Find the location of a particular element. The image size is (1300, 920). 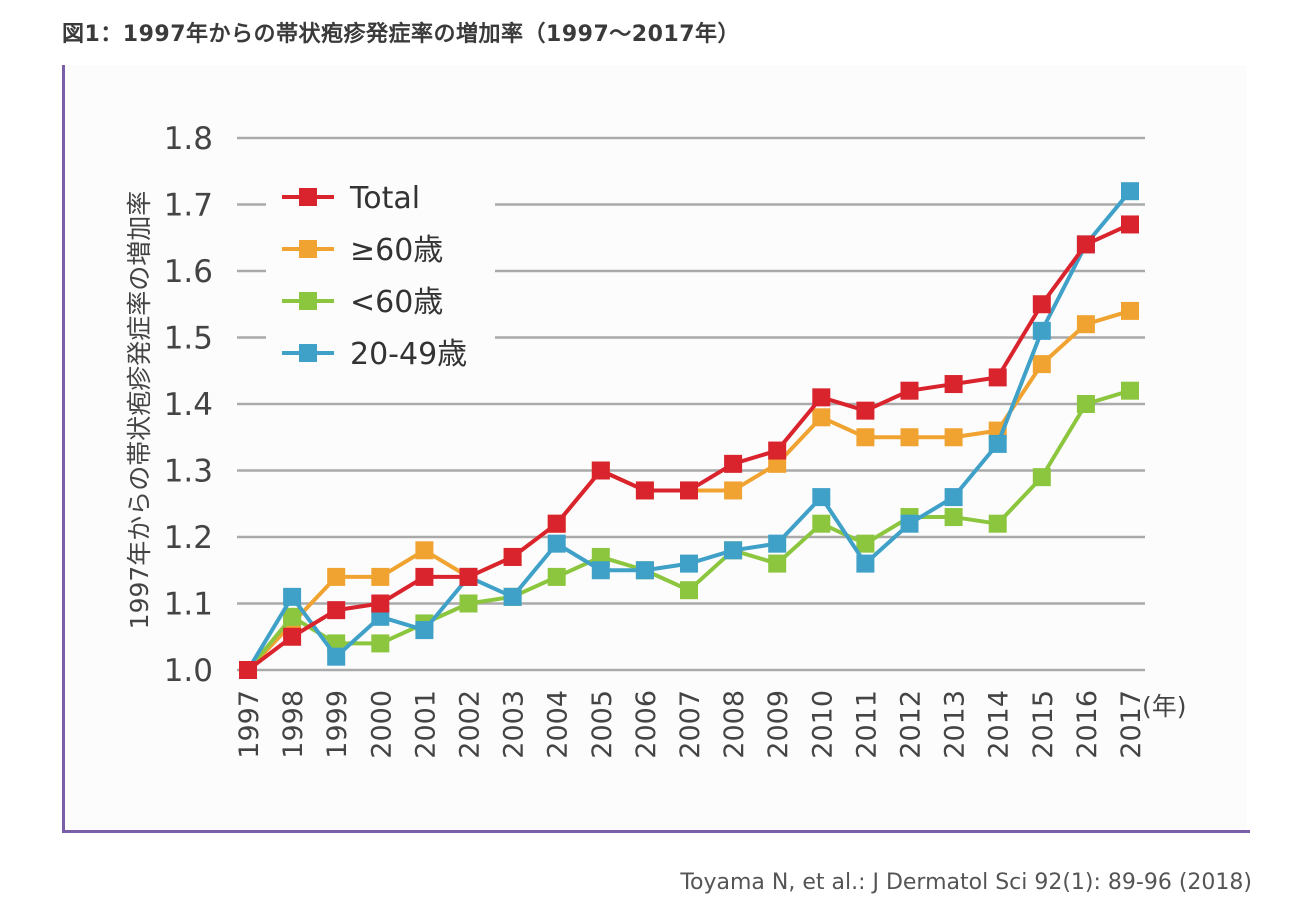

y-tick-label: 1.4 is located at coordinates (188, 405).